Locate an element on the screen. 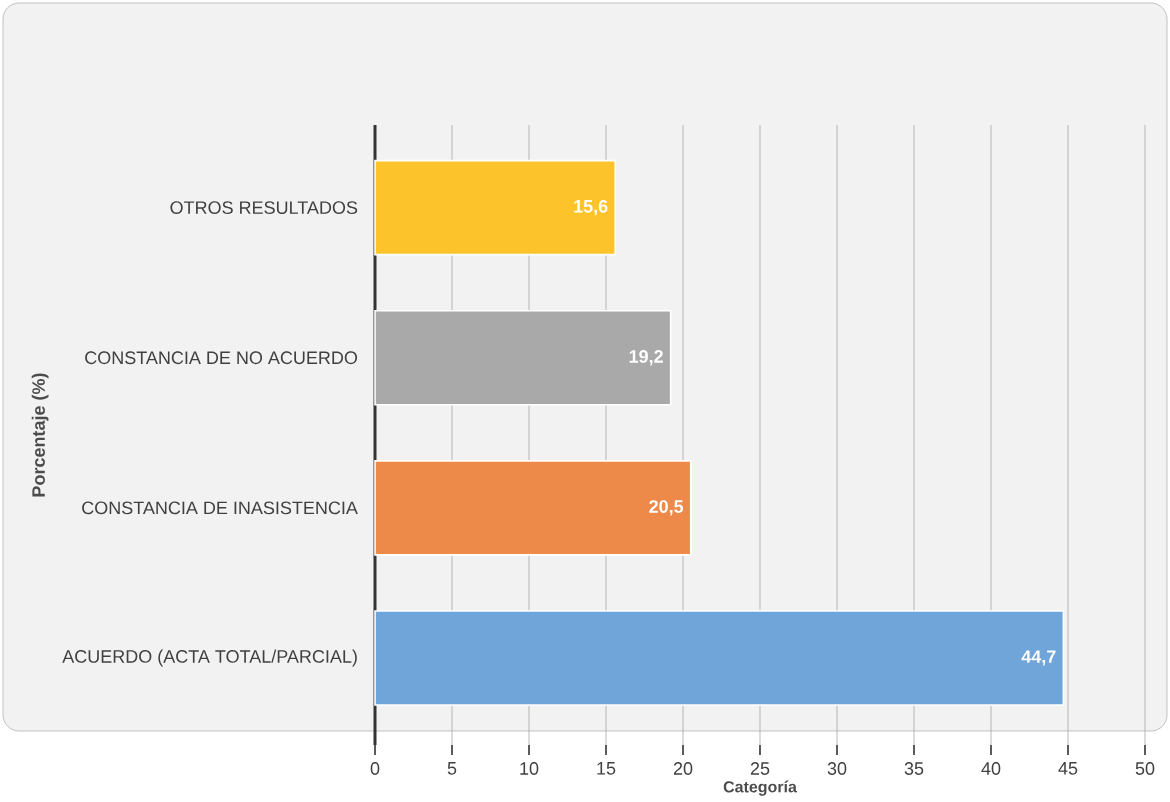 The height and width of the screenshot is (802, 1170). x-tick-label: 10 is located at coordinates (529, 768).